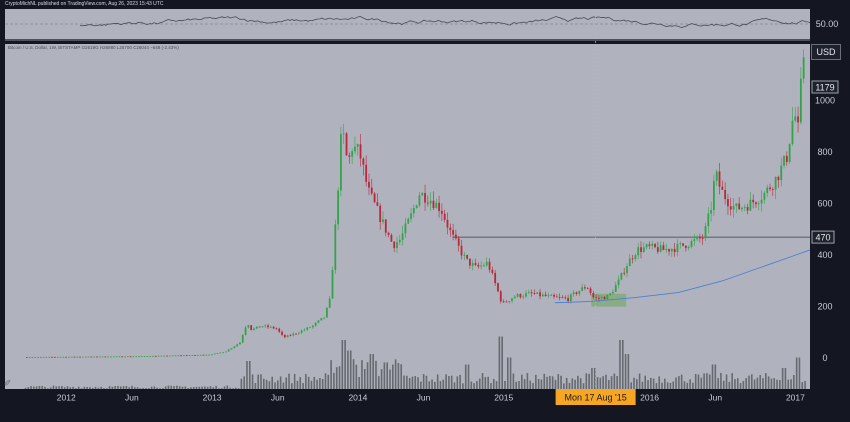  What do you see at coordinates (795, 398) in the screenshot?
I see `x-tick-label: 2017` at bounding box center [795, 398].